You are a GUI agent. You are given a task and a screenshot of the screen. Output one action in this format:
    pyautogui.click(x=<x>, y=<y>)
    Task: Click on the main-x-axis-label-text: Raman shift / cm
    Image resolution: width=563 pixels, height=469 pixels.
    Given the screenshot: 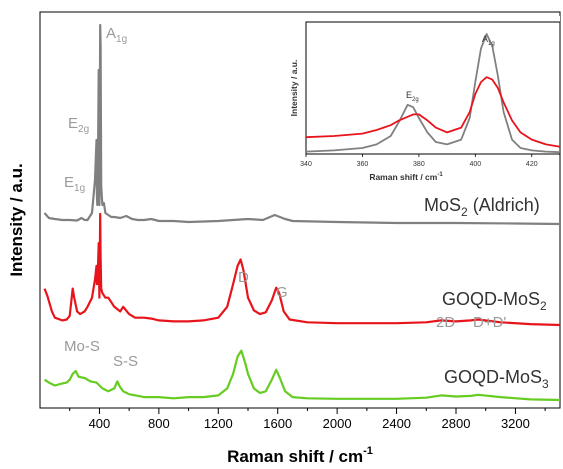 What is the action you would take?
    pyautogui.click(x=295, y=456)
    